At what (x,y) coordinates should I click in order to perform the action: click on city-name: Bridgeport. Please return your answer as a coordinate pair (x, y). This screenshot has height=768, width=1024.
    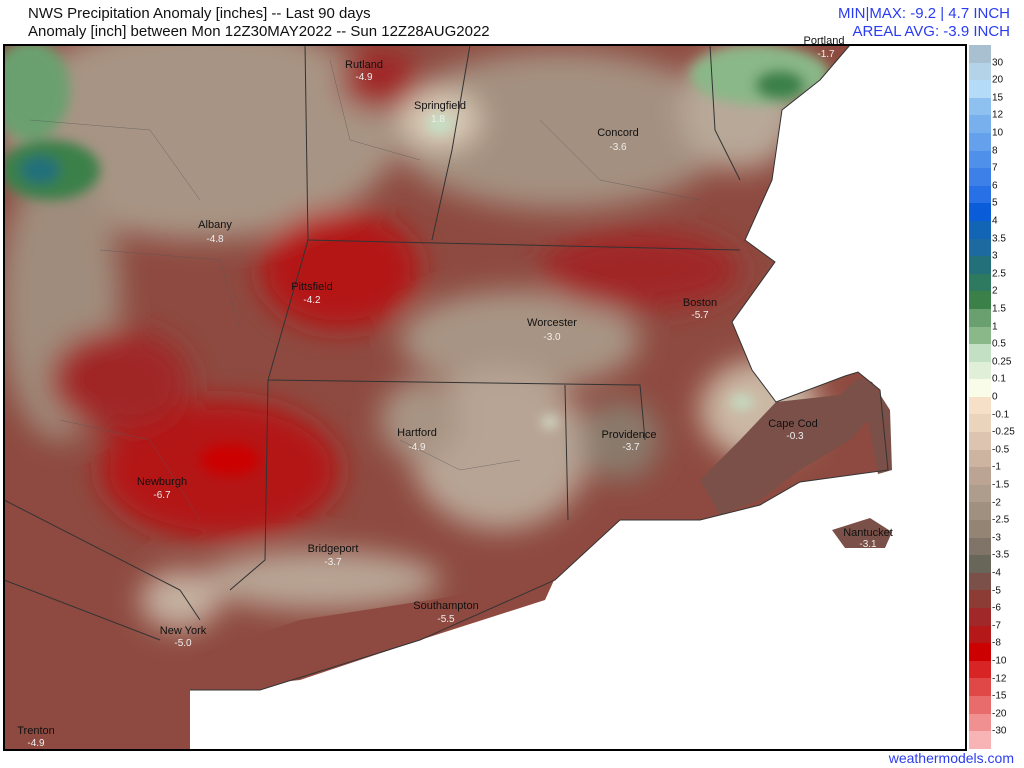
    Looking at the image, I should click on (333, 549).